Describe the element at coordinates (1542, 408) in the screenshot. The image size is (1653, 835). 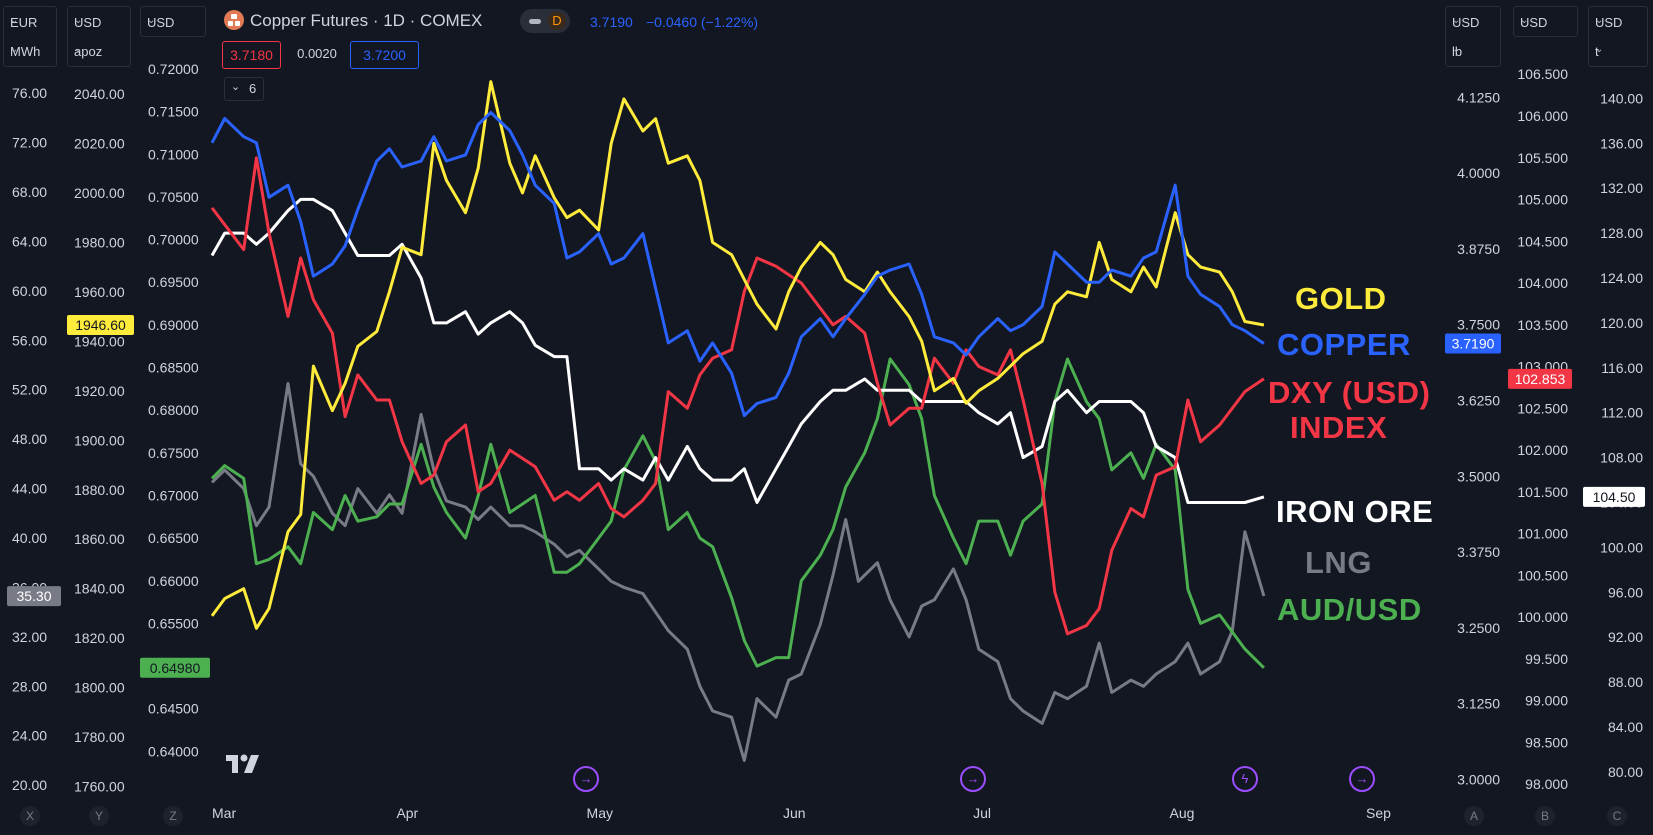
I see `axis-b-tick-label: 102.500` at that location.